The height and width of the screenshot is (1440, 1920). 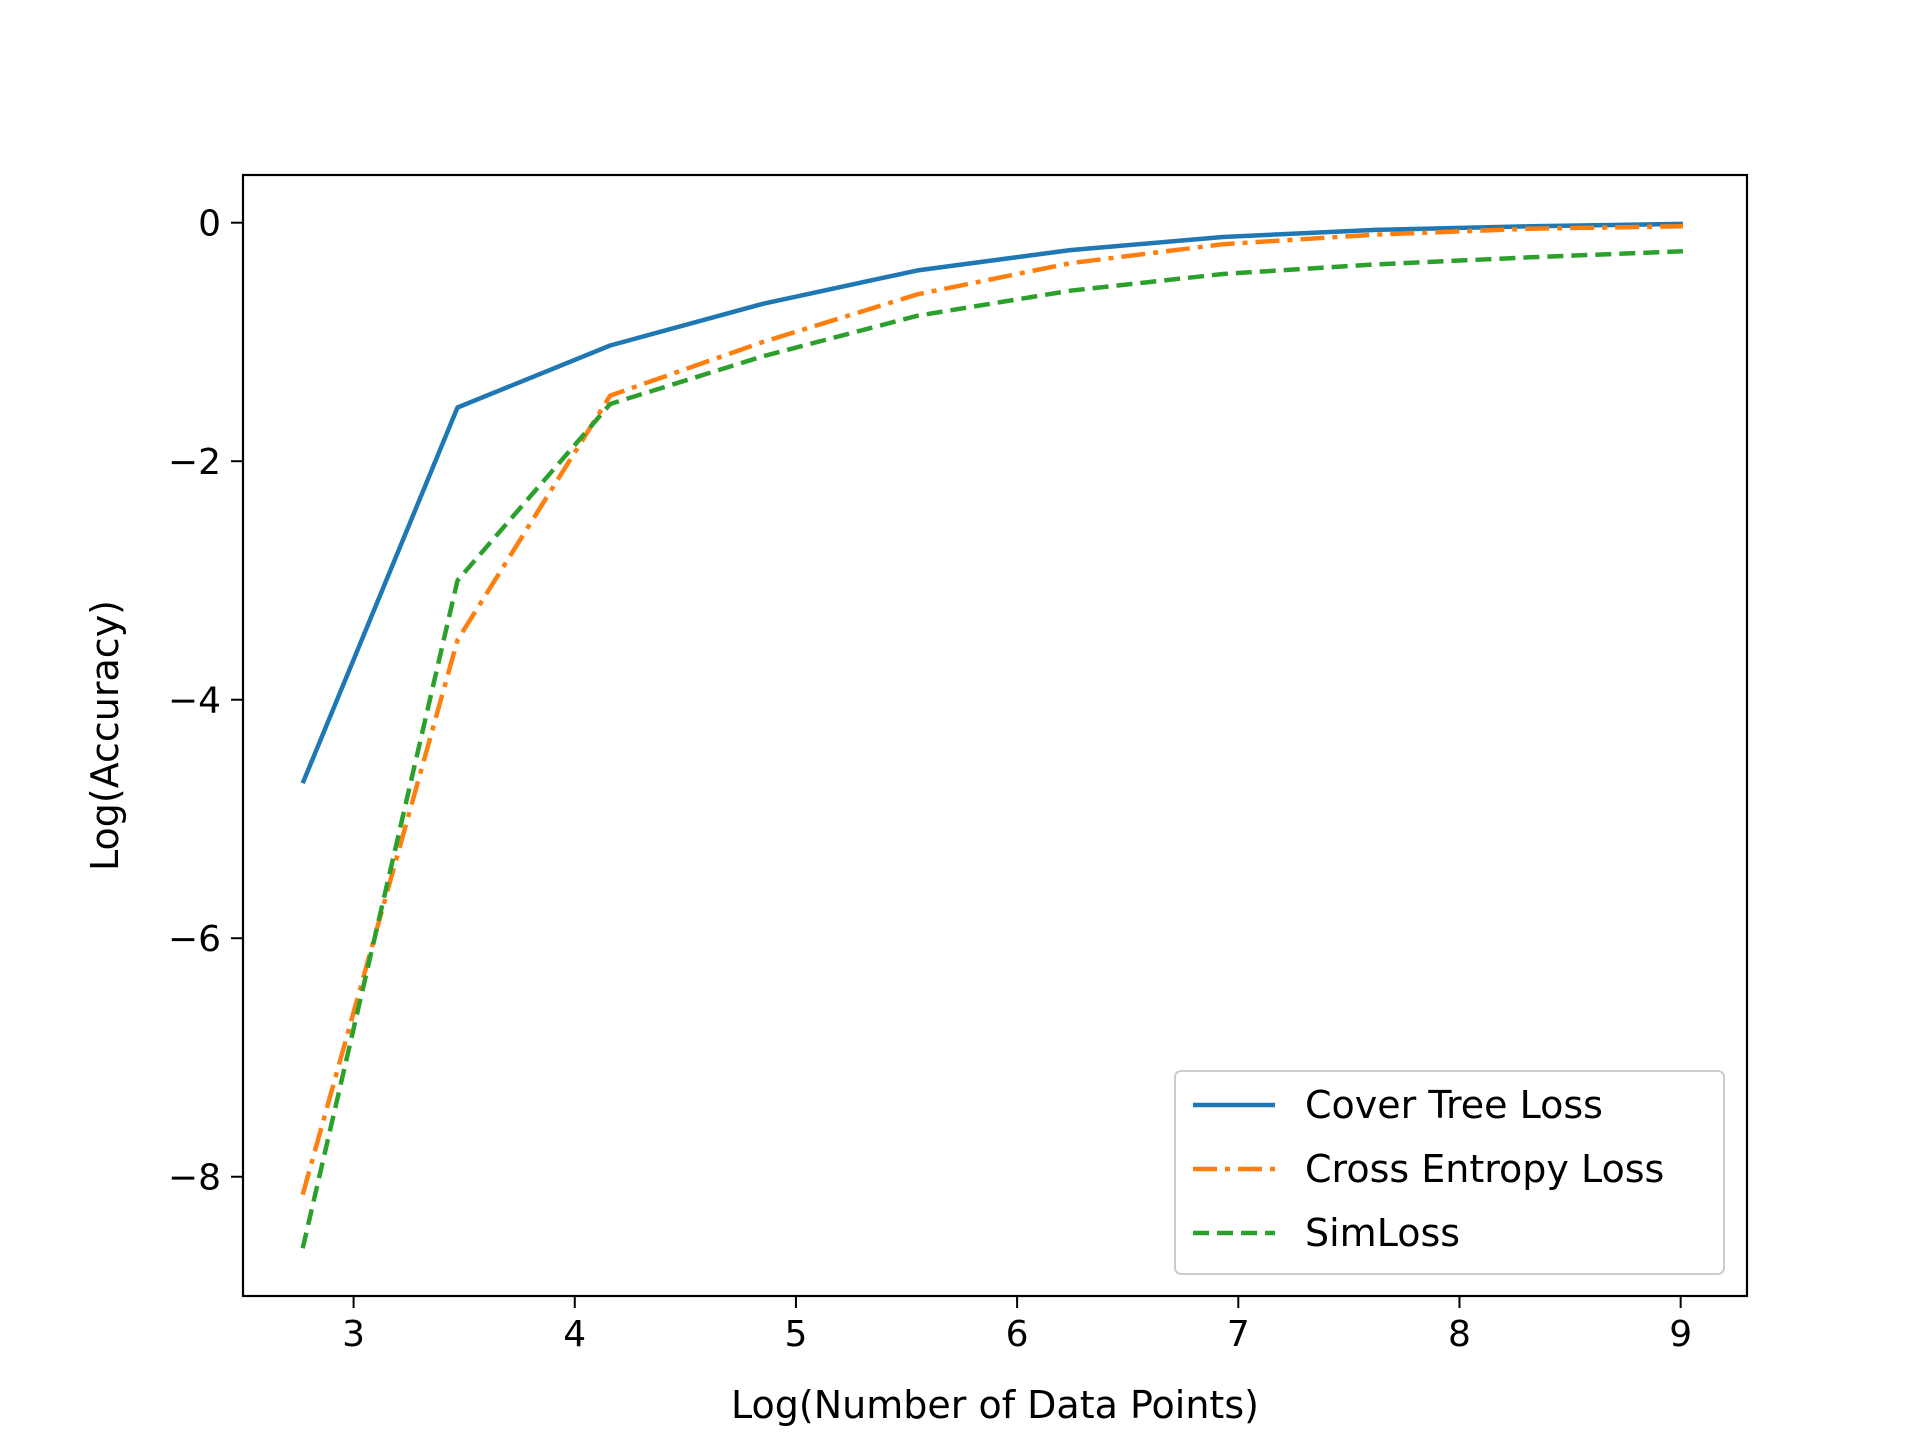 I want to click on legend-box, so click(x=1449, y=1172).